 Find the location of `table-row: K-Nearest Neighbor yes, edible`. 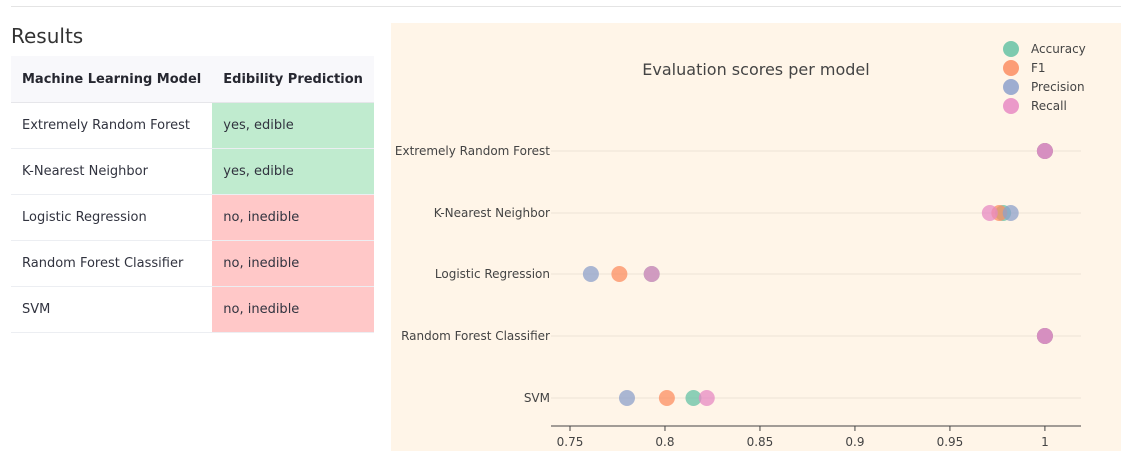

table-row: K-Nearest Neighbor yes, edible is located at coordinates (192, 171).